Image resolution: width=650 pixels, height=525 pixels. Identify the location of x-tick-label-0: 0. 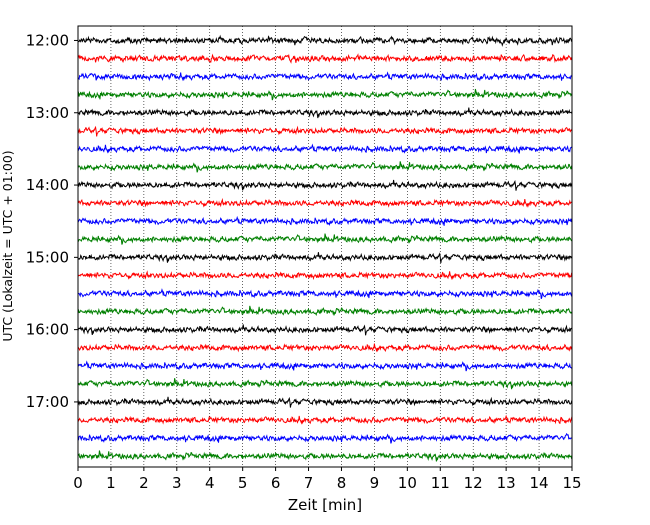
(78, 483).